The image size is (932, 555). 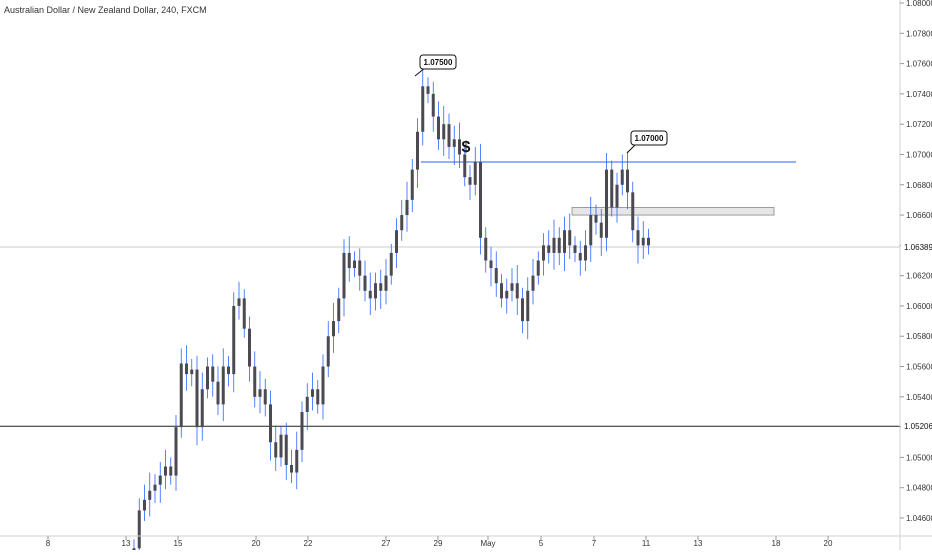 What do you see at coordinates (487, 543) in the screenshot?
I see `time-tick-label: May` at bounding box center [487, 543].